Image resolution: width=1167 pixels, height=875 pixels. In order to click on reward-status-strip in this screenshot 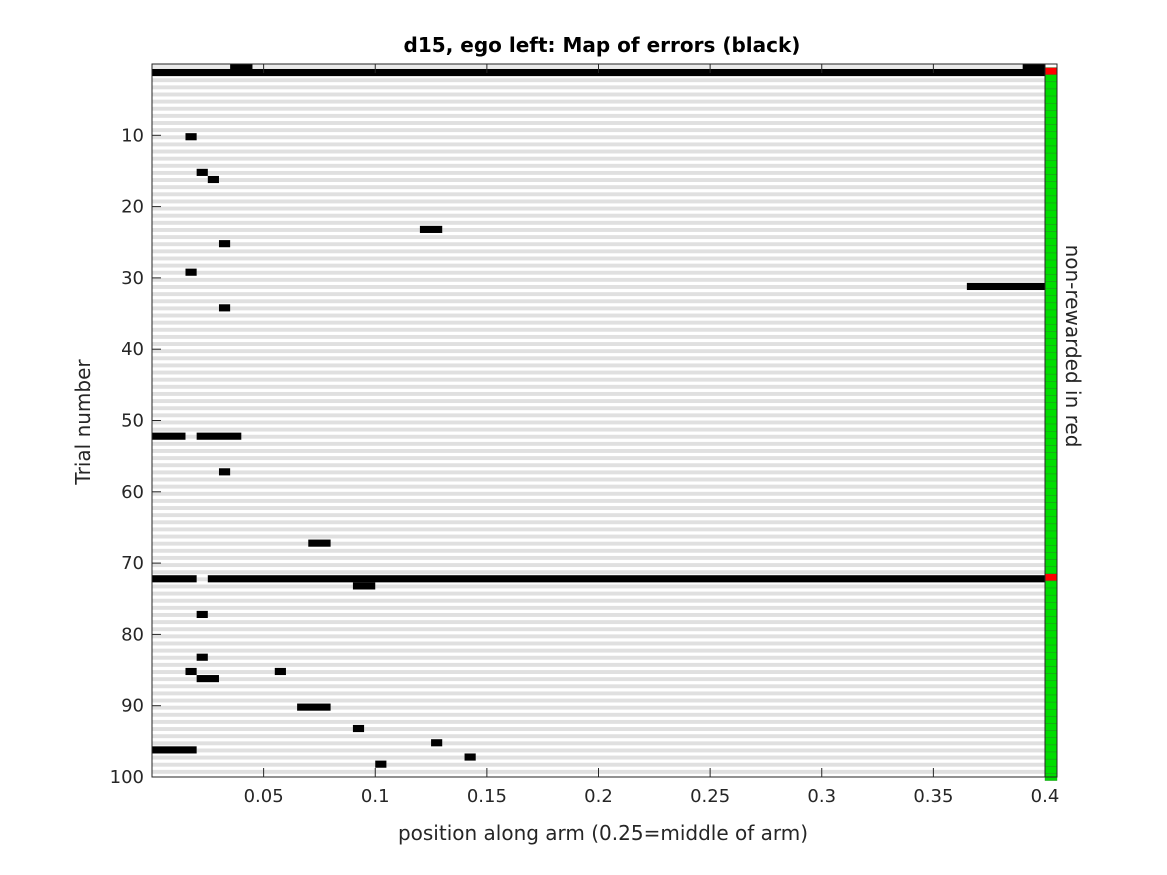, I will do `click(1051, 422)`.